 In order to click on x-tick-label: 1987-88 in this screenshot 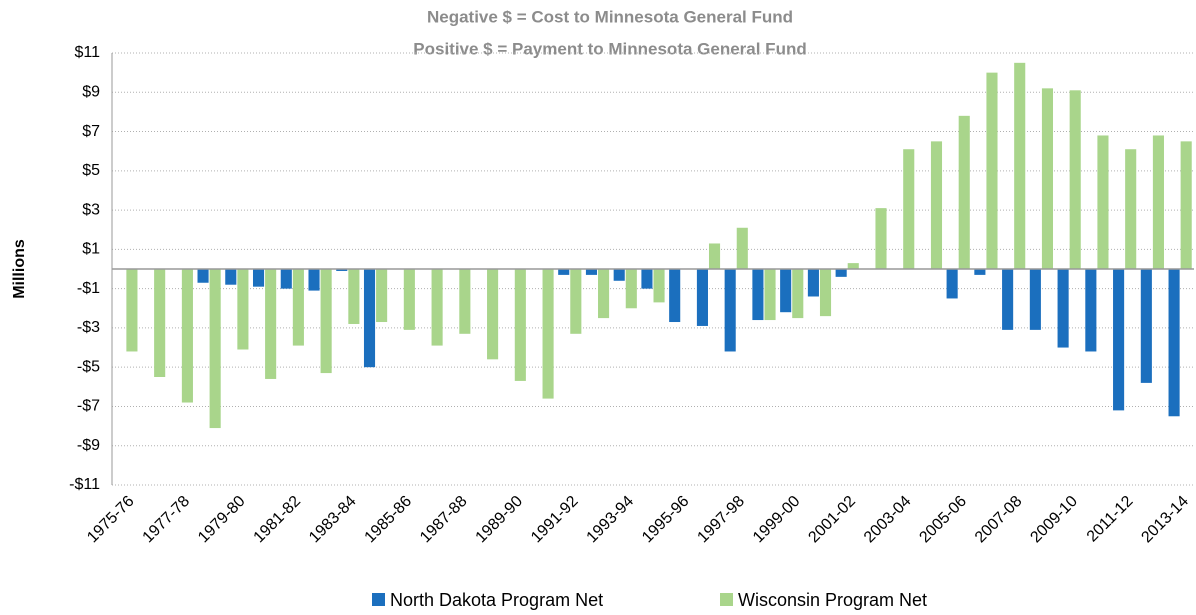, I will do `click(444, 520)`.